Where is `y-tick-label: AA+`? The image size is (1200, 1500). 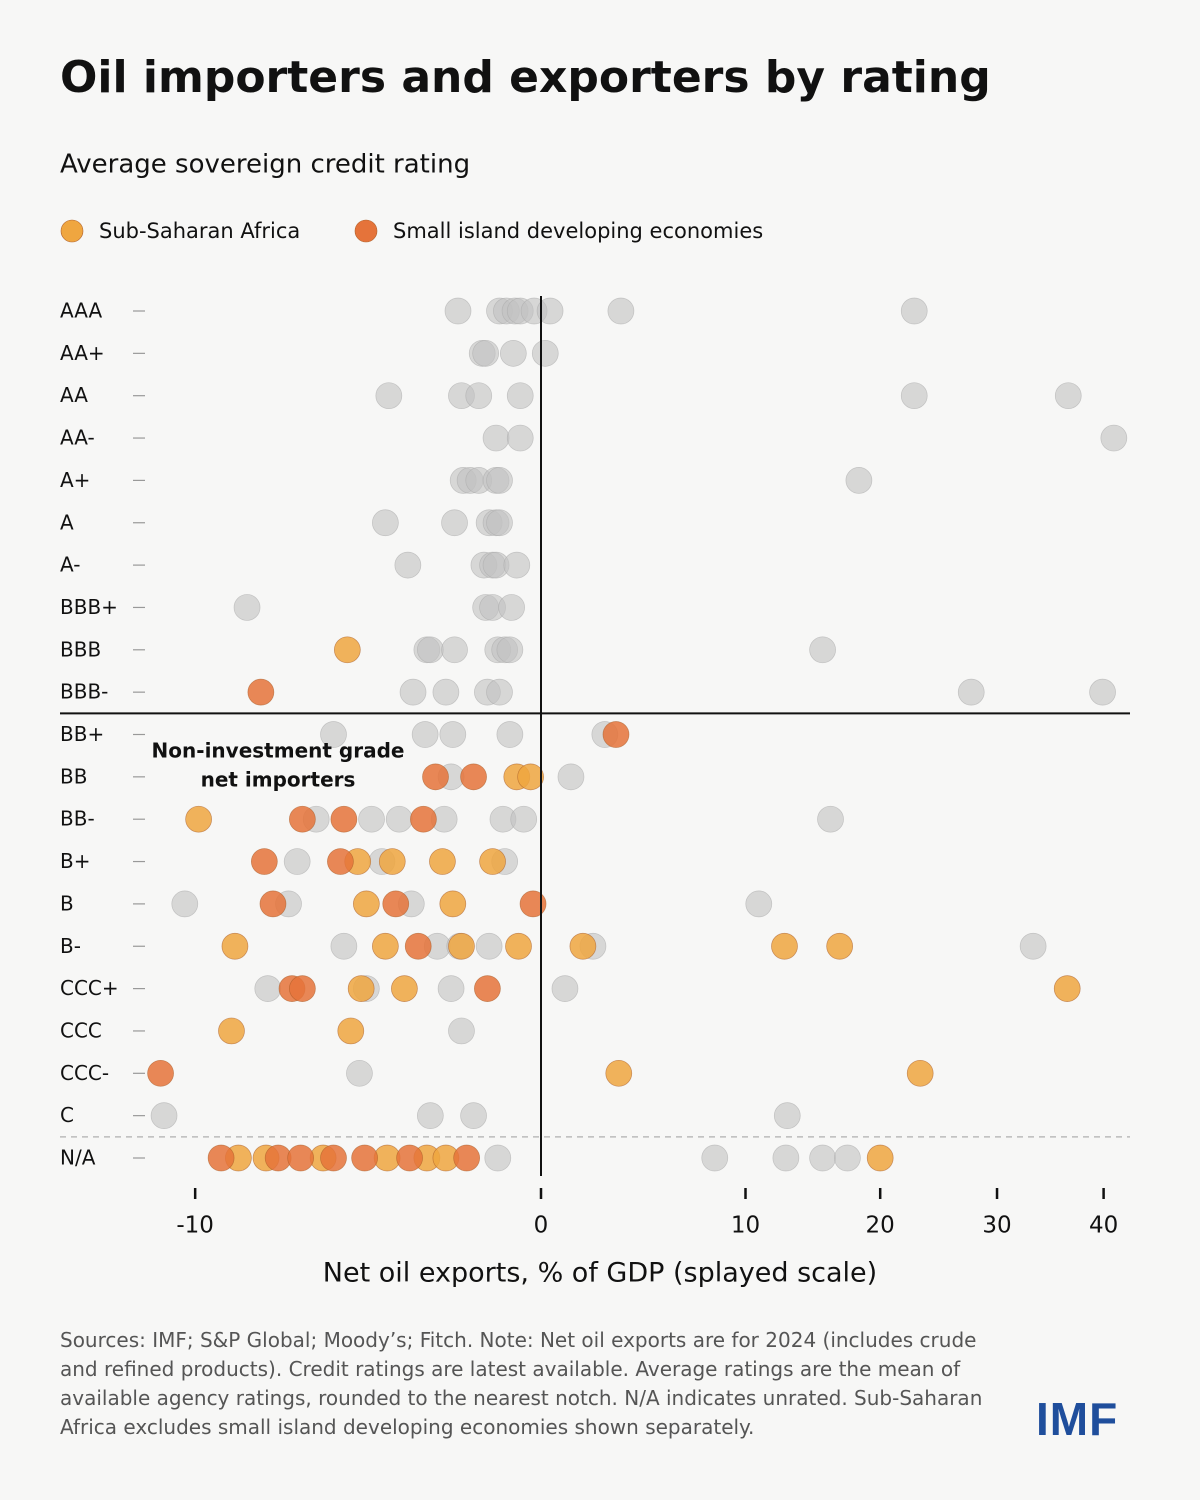 y-tick-label: AA+ is located at coordinates (82, 353).